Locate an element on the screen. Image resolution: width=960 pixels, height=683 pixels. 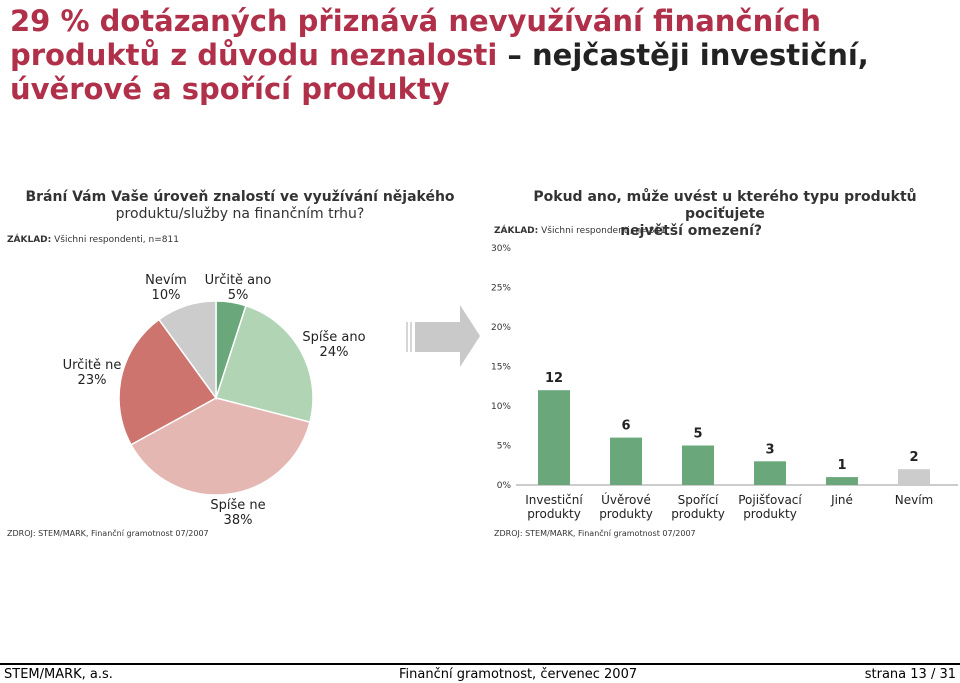
bar-value-label: 3 is located at coordinates (769, 449).